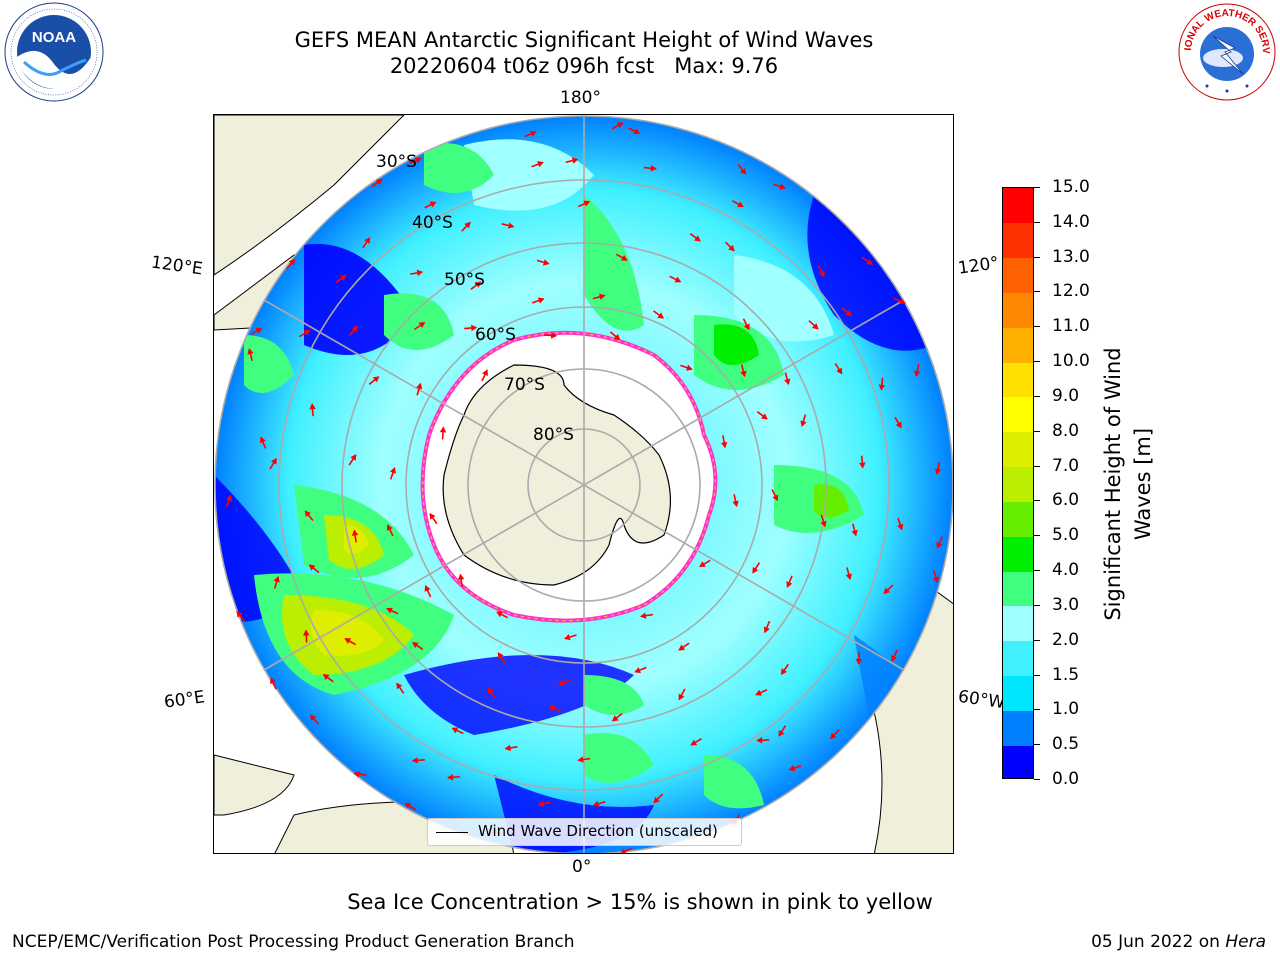 This screenshot has height=960, width=1280. Describe the element at coordinates (1071, 361) in the screenshot. I see `colorbar-tick-label: 10.0` at that location.